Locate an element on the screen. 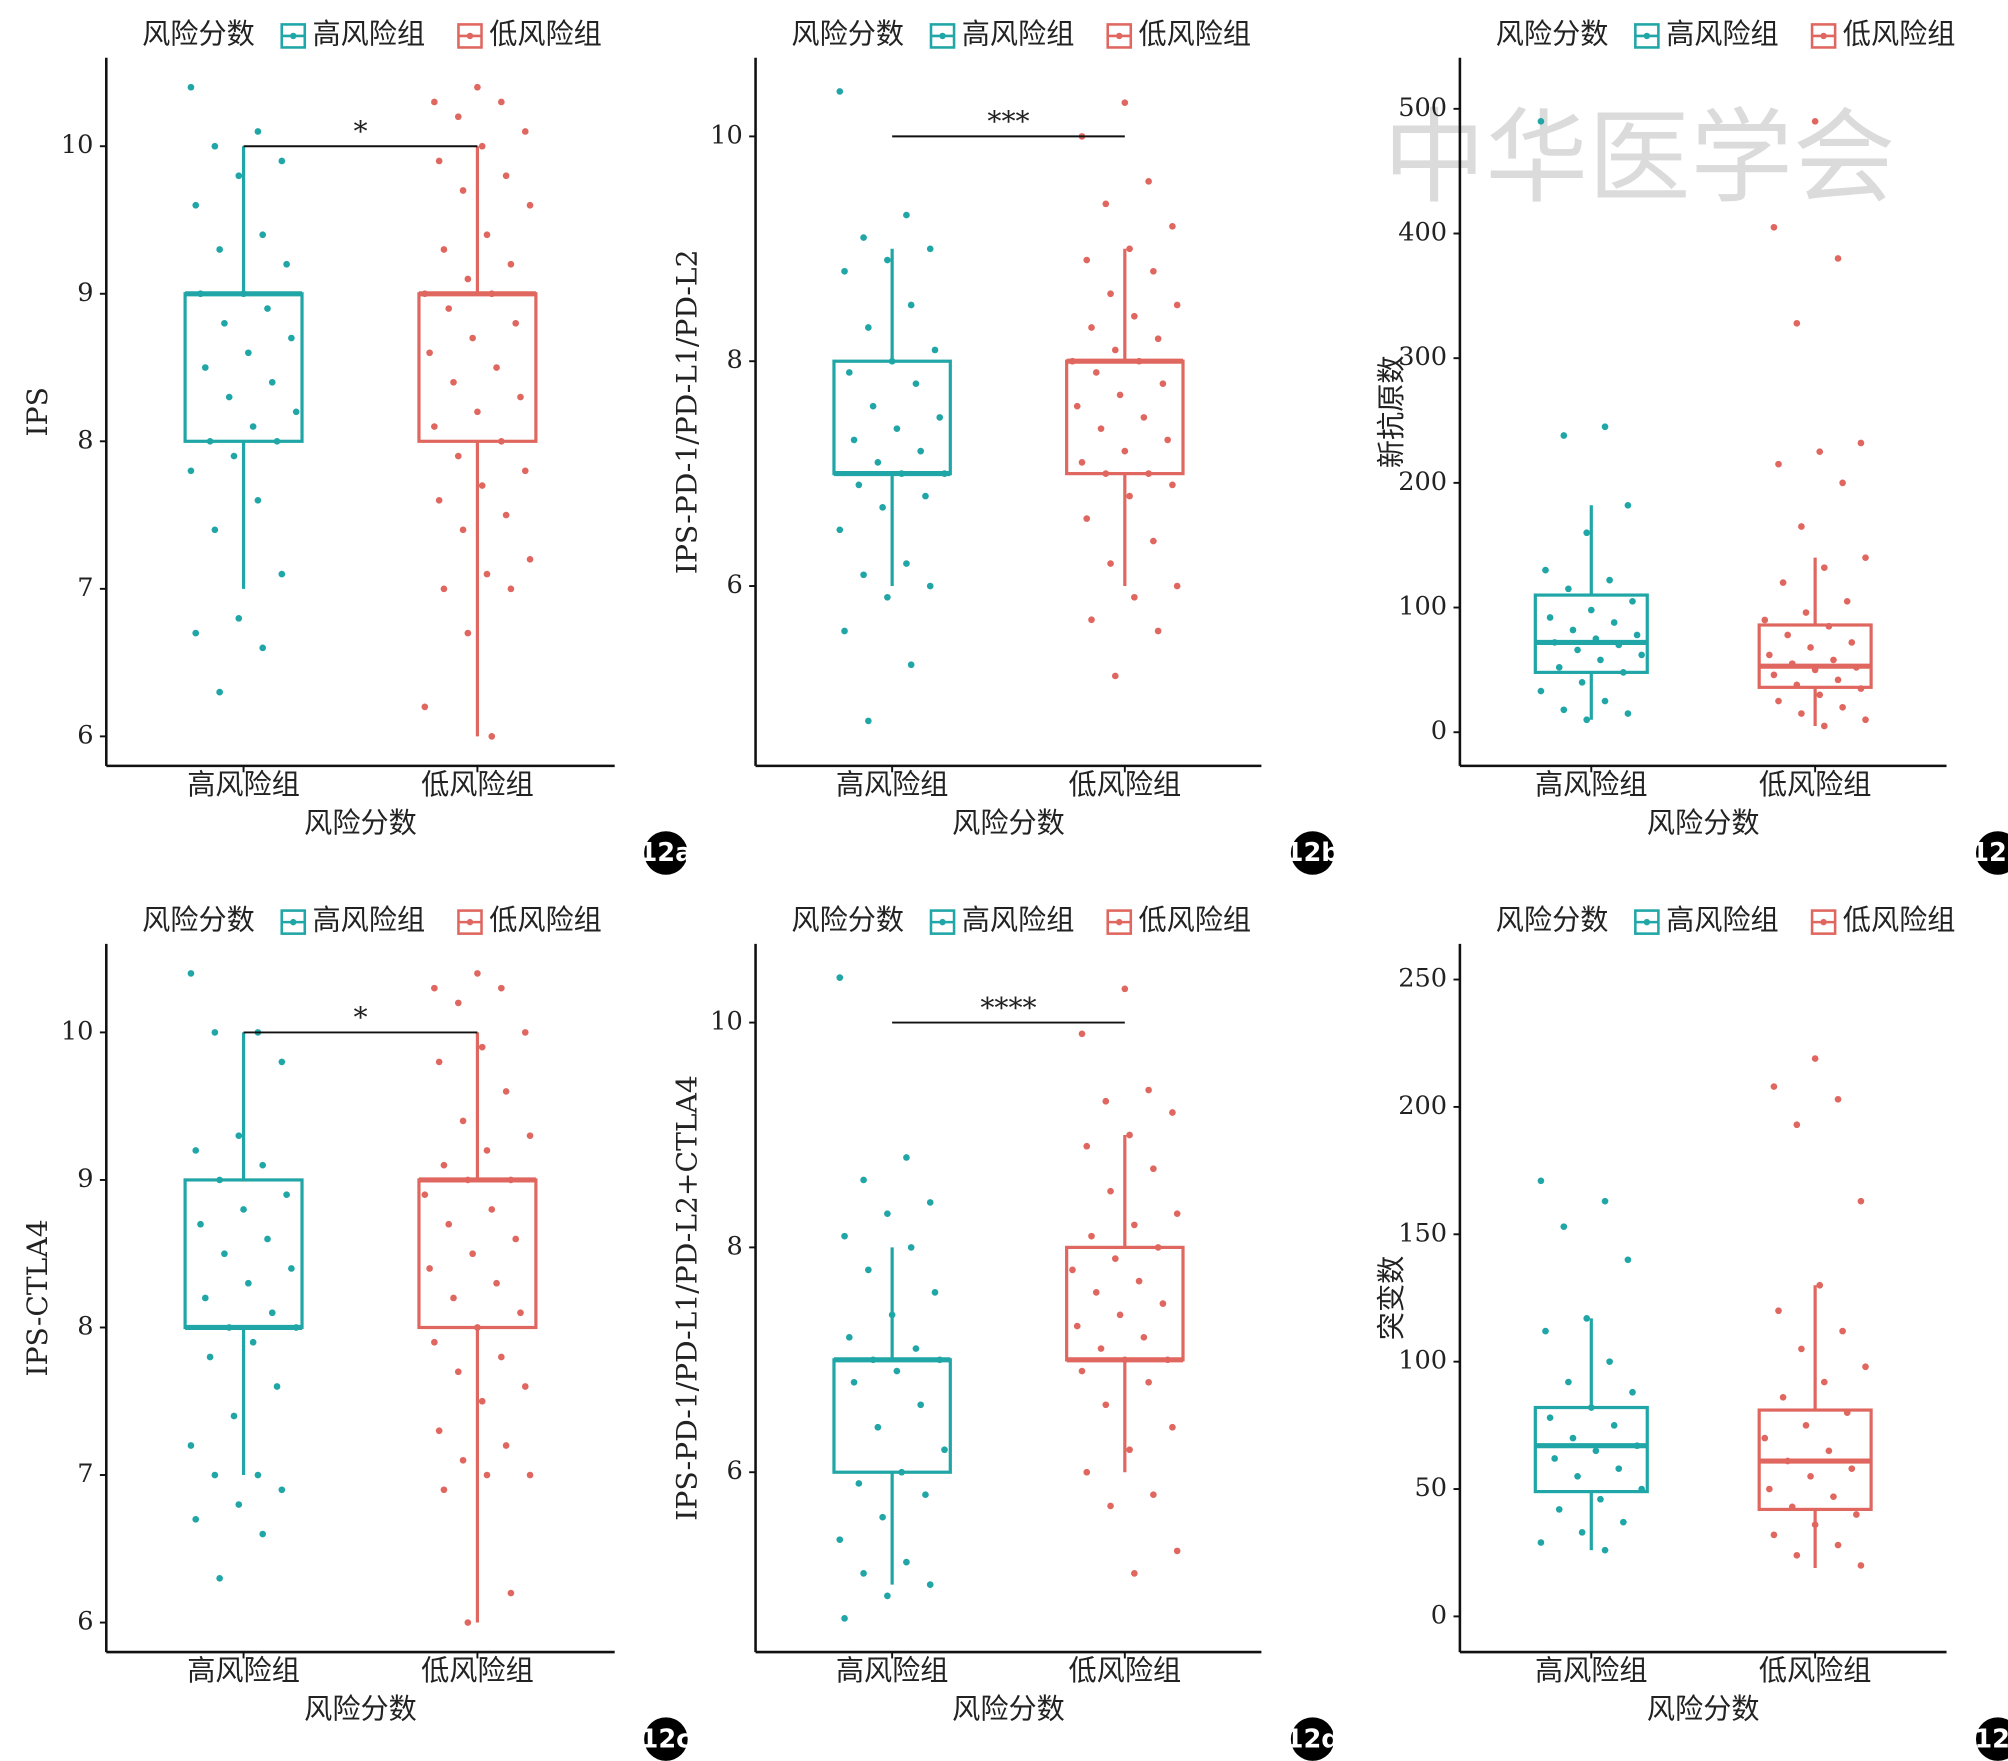 This screenshot has width=2008, height=1761. y-tick-label: 9 is located at coordinates (85, 293).